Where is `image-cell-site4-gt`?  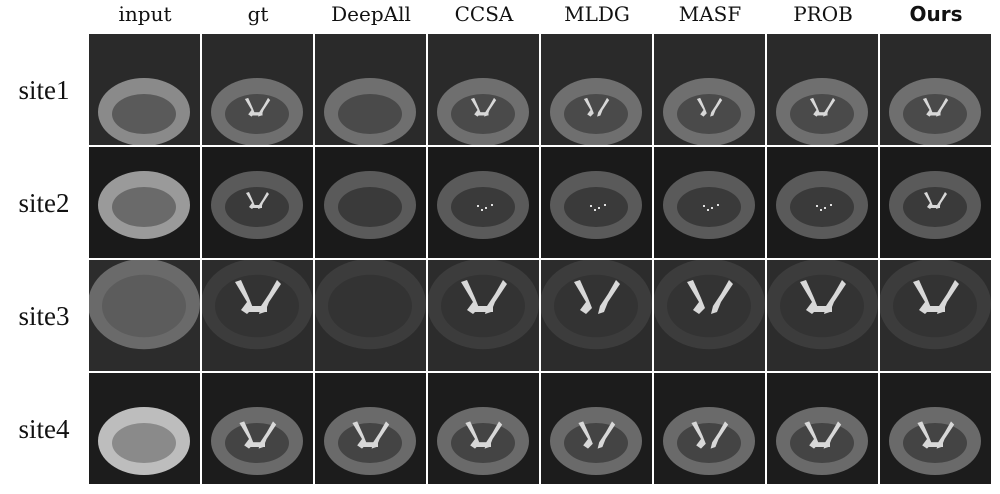
image-cell-site4-gt is located at coordinates (257, 428).